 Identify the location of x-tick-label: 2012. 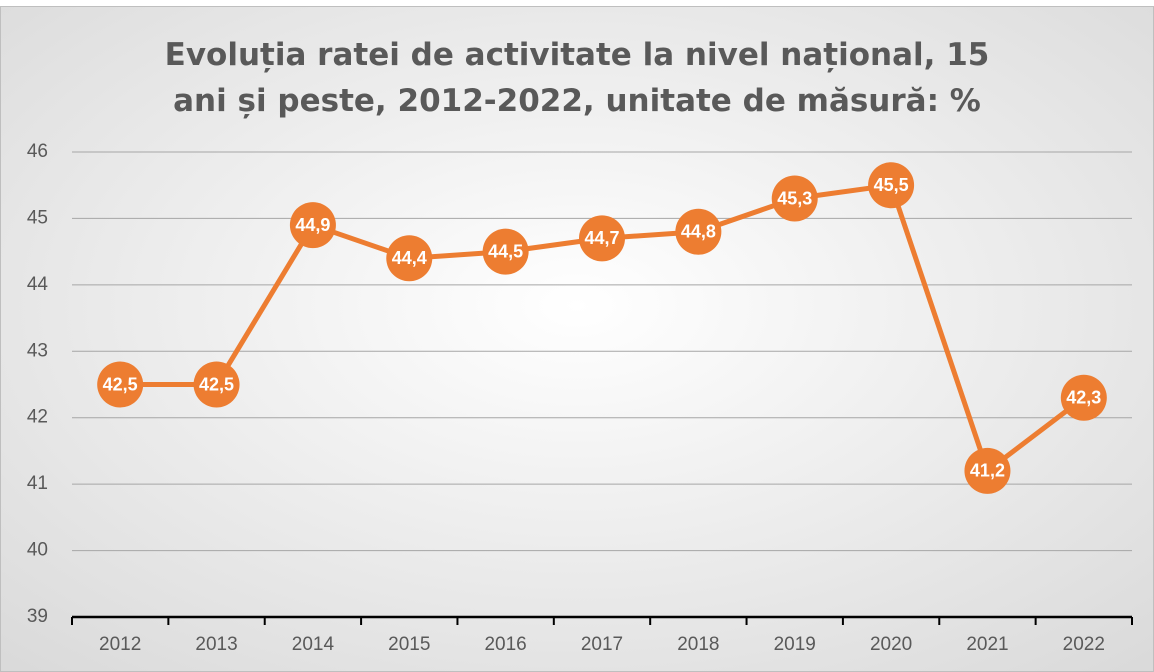
(120, 644).